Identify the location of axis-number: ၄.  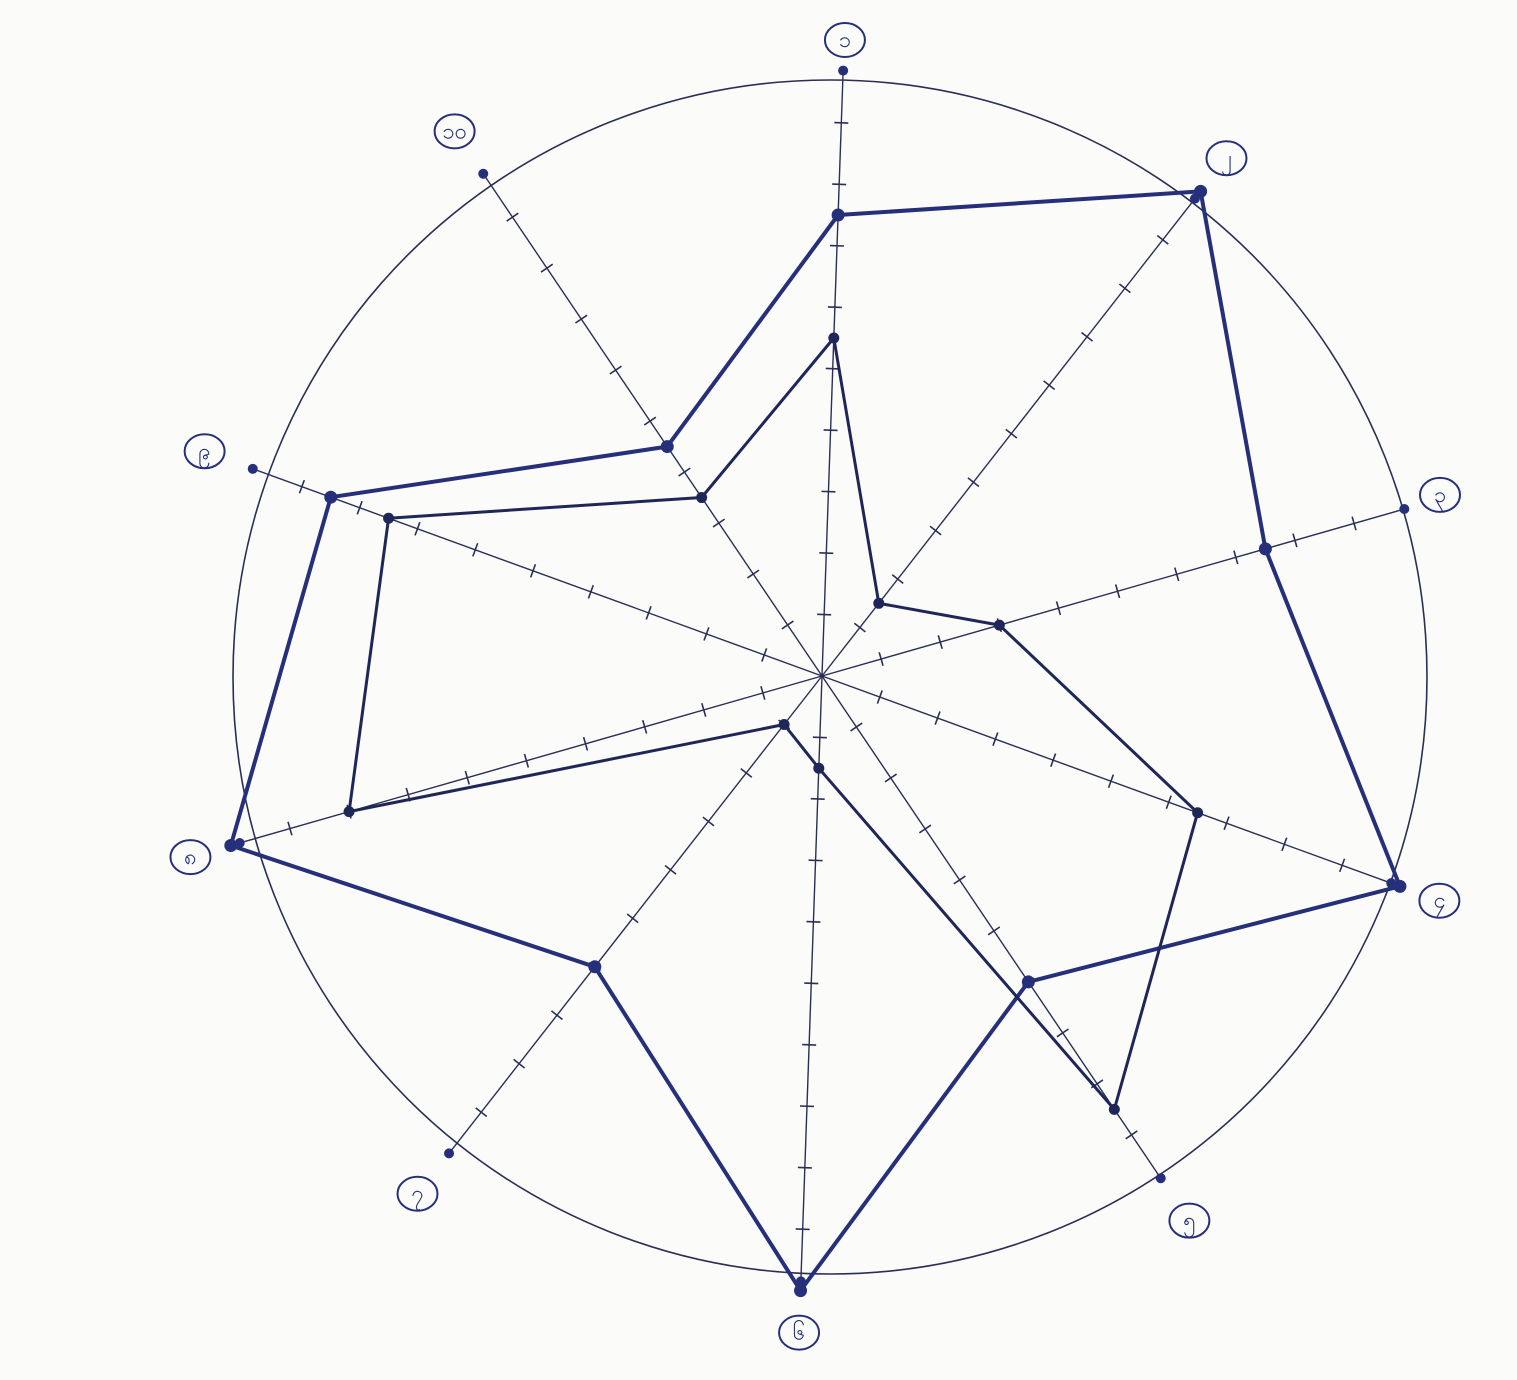
(1439, 903).